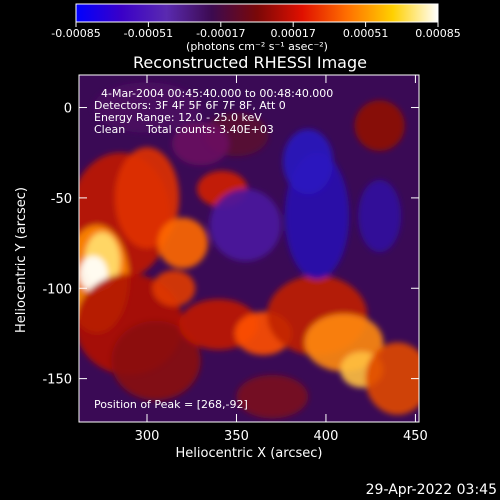 This screenshot has height=500, width=500. Describe the element at coordinates (220, 33) in the screenshot. I see `colorbar-tick-label: -0.00017` at that location.